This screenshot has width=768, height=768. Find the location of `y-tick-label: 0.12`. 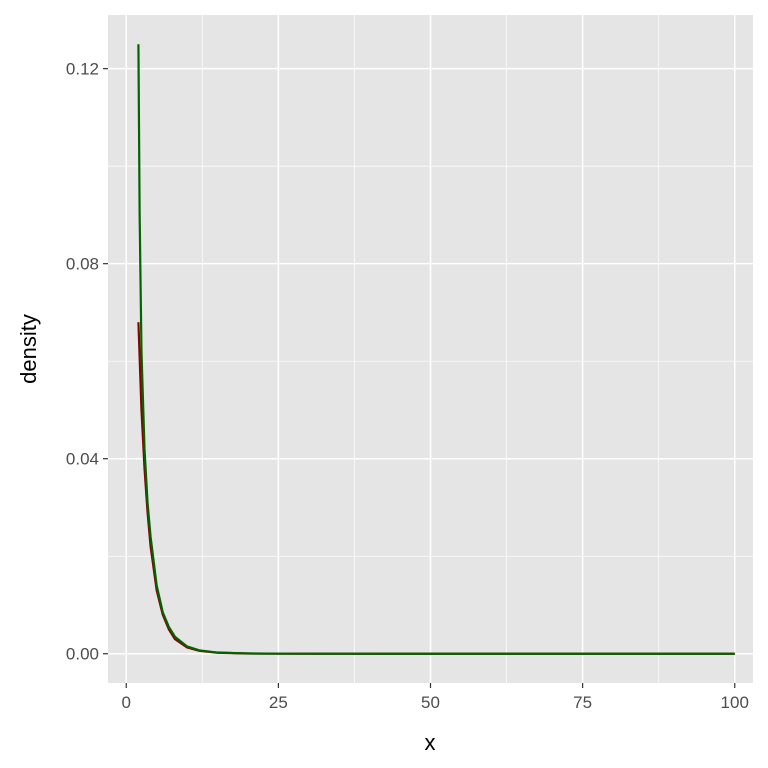

y-tick-label: 0.12 is located at coordinates (82, 69).